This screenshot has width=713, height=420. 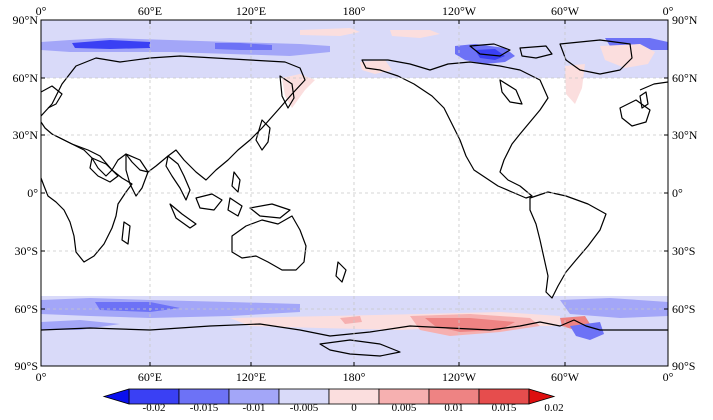 What do you see at coordinates (677, 193) in the screenshot?
I see `right-lat-label: 0°` at bounding box center [677, 193].